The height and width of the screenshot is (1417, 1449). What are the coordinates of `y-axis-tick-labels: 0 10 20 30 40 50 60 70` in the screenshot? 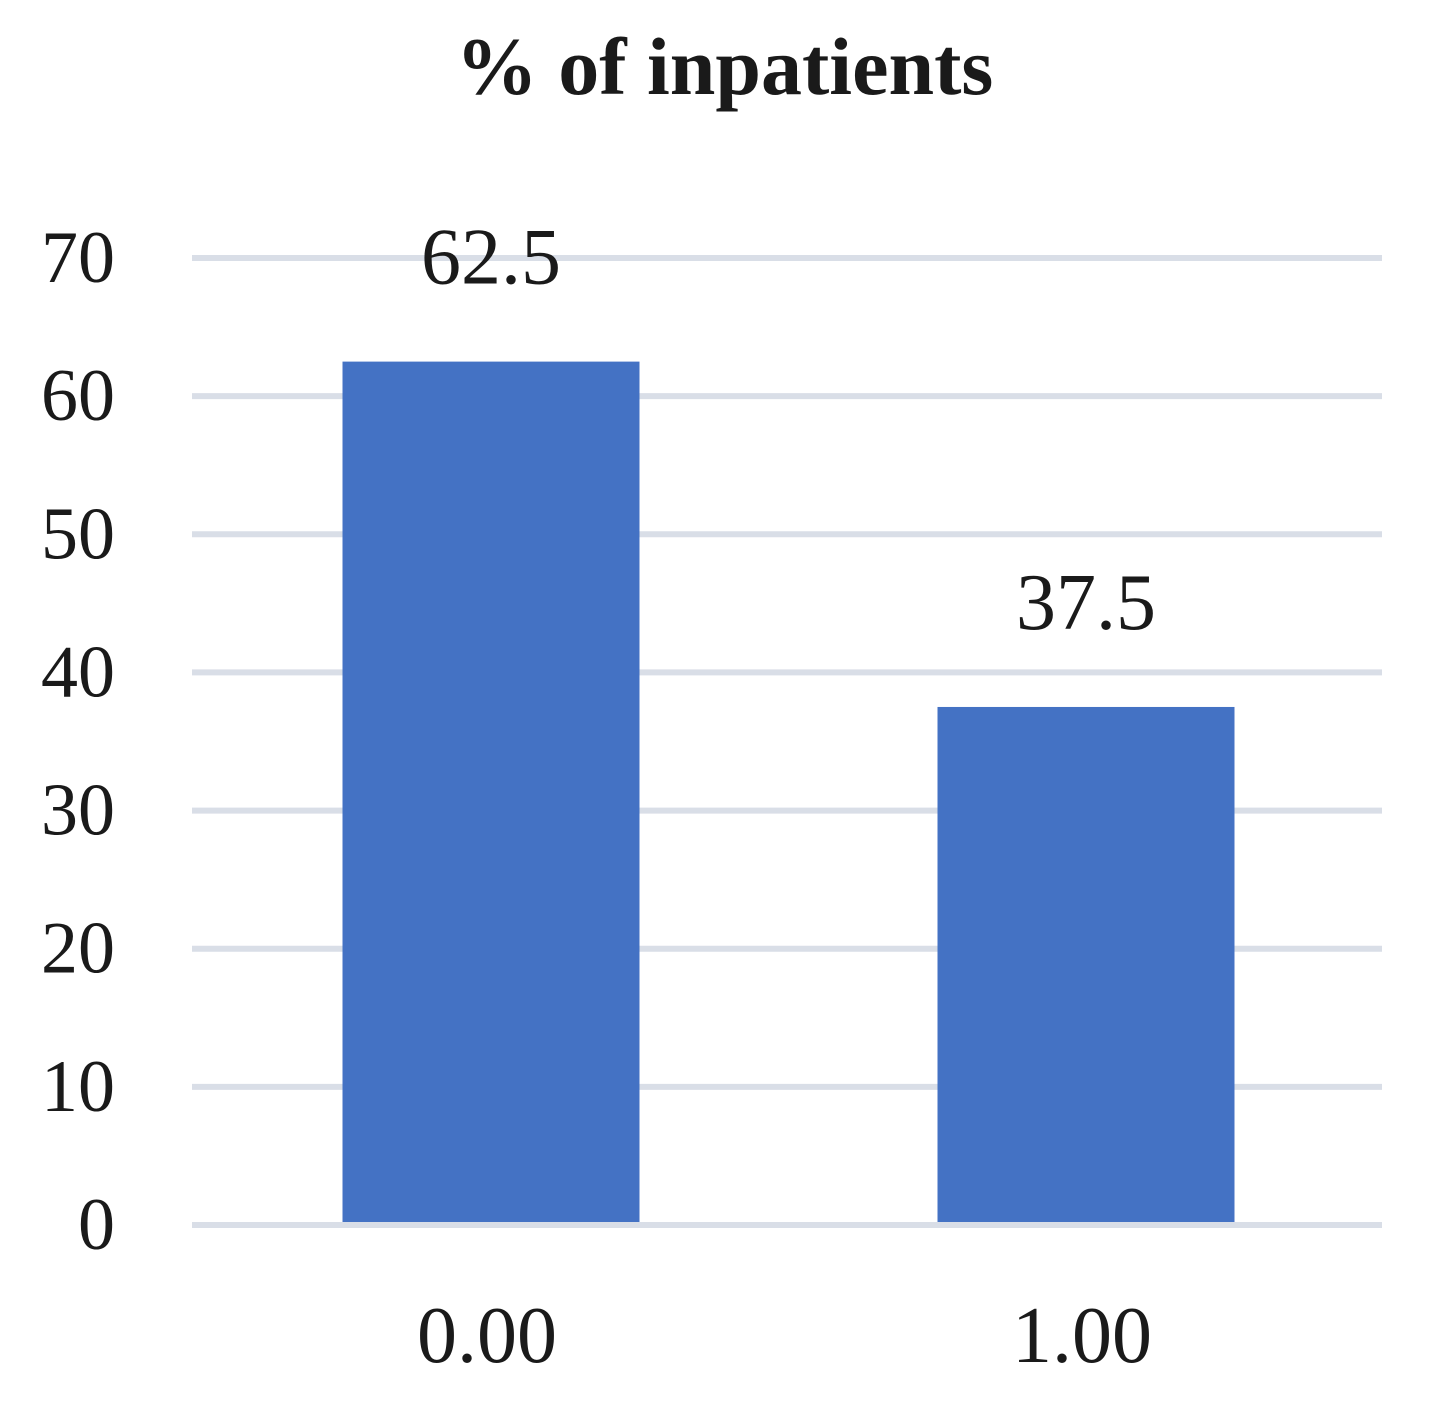 It's located at (78, 741).